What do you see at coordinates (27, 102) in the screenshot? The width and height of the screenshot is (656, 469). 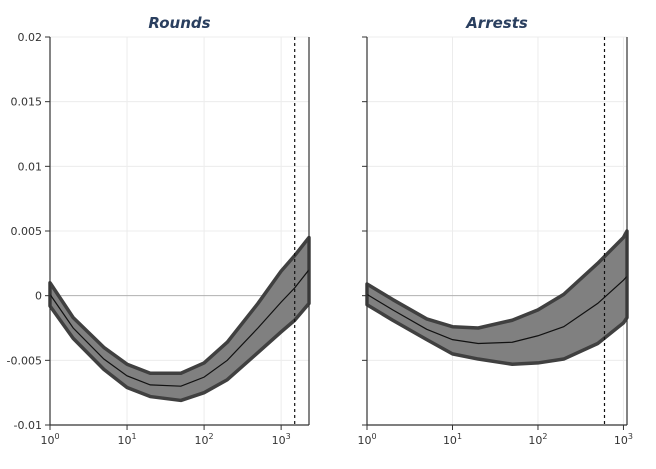 I see `y-tick-label: 0.015` at bounding box center [27, 102].